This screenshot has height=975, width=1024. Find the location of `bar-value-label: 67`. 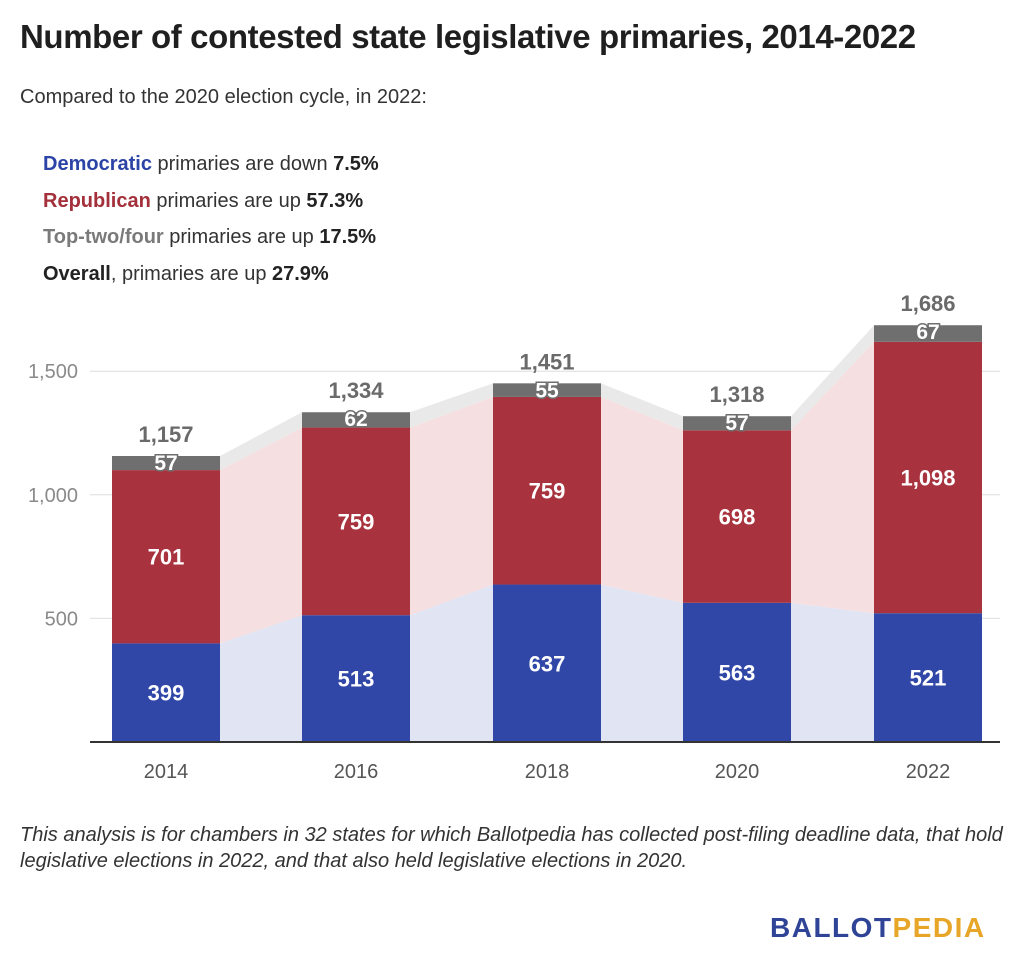

bar-value-label: 67 is located at coordinates (927, 332).